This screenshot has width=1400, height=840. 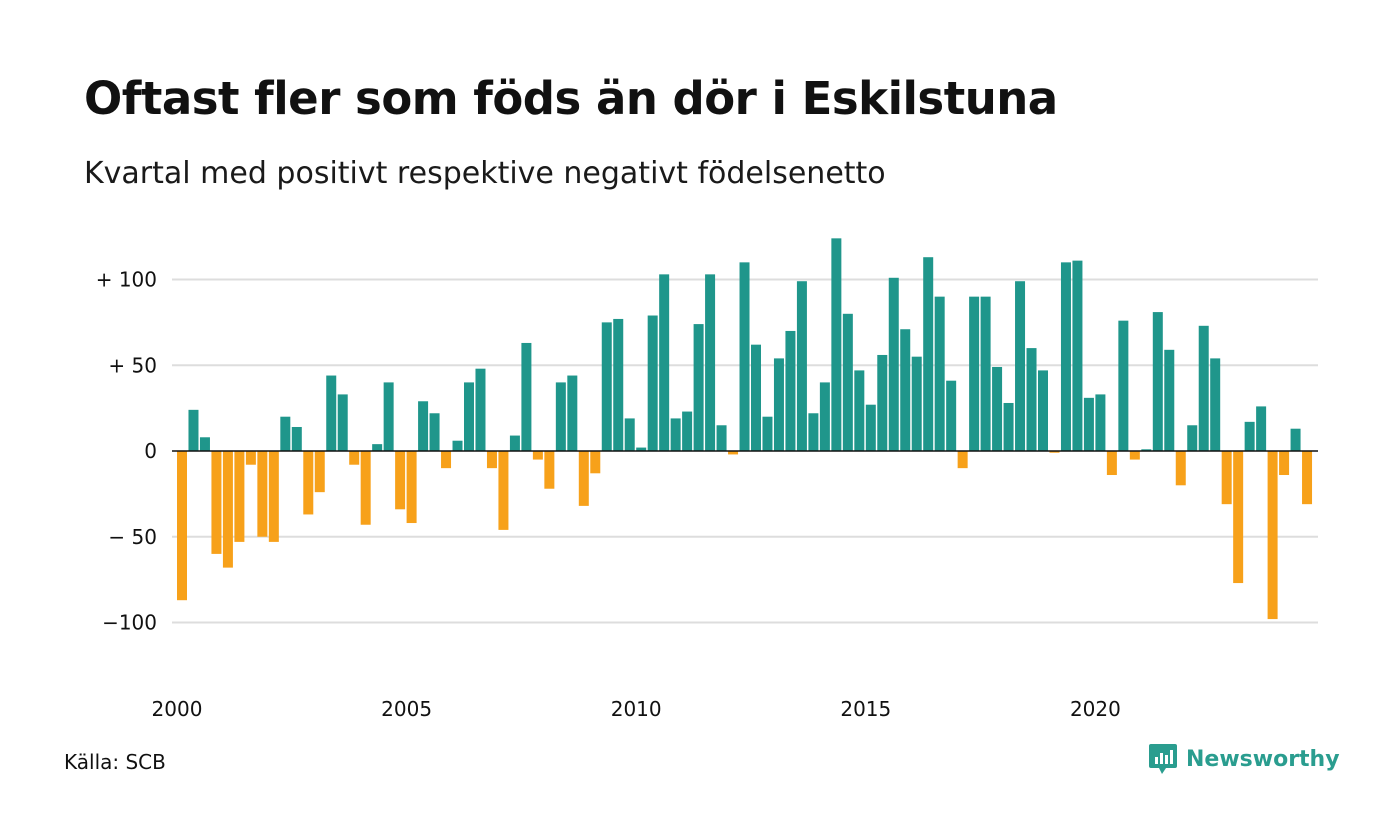 What do you see at coordinates (177, 709) in the screenshot?
I see `x-tick-label: 2000` at bounding box center [177, 709].